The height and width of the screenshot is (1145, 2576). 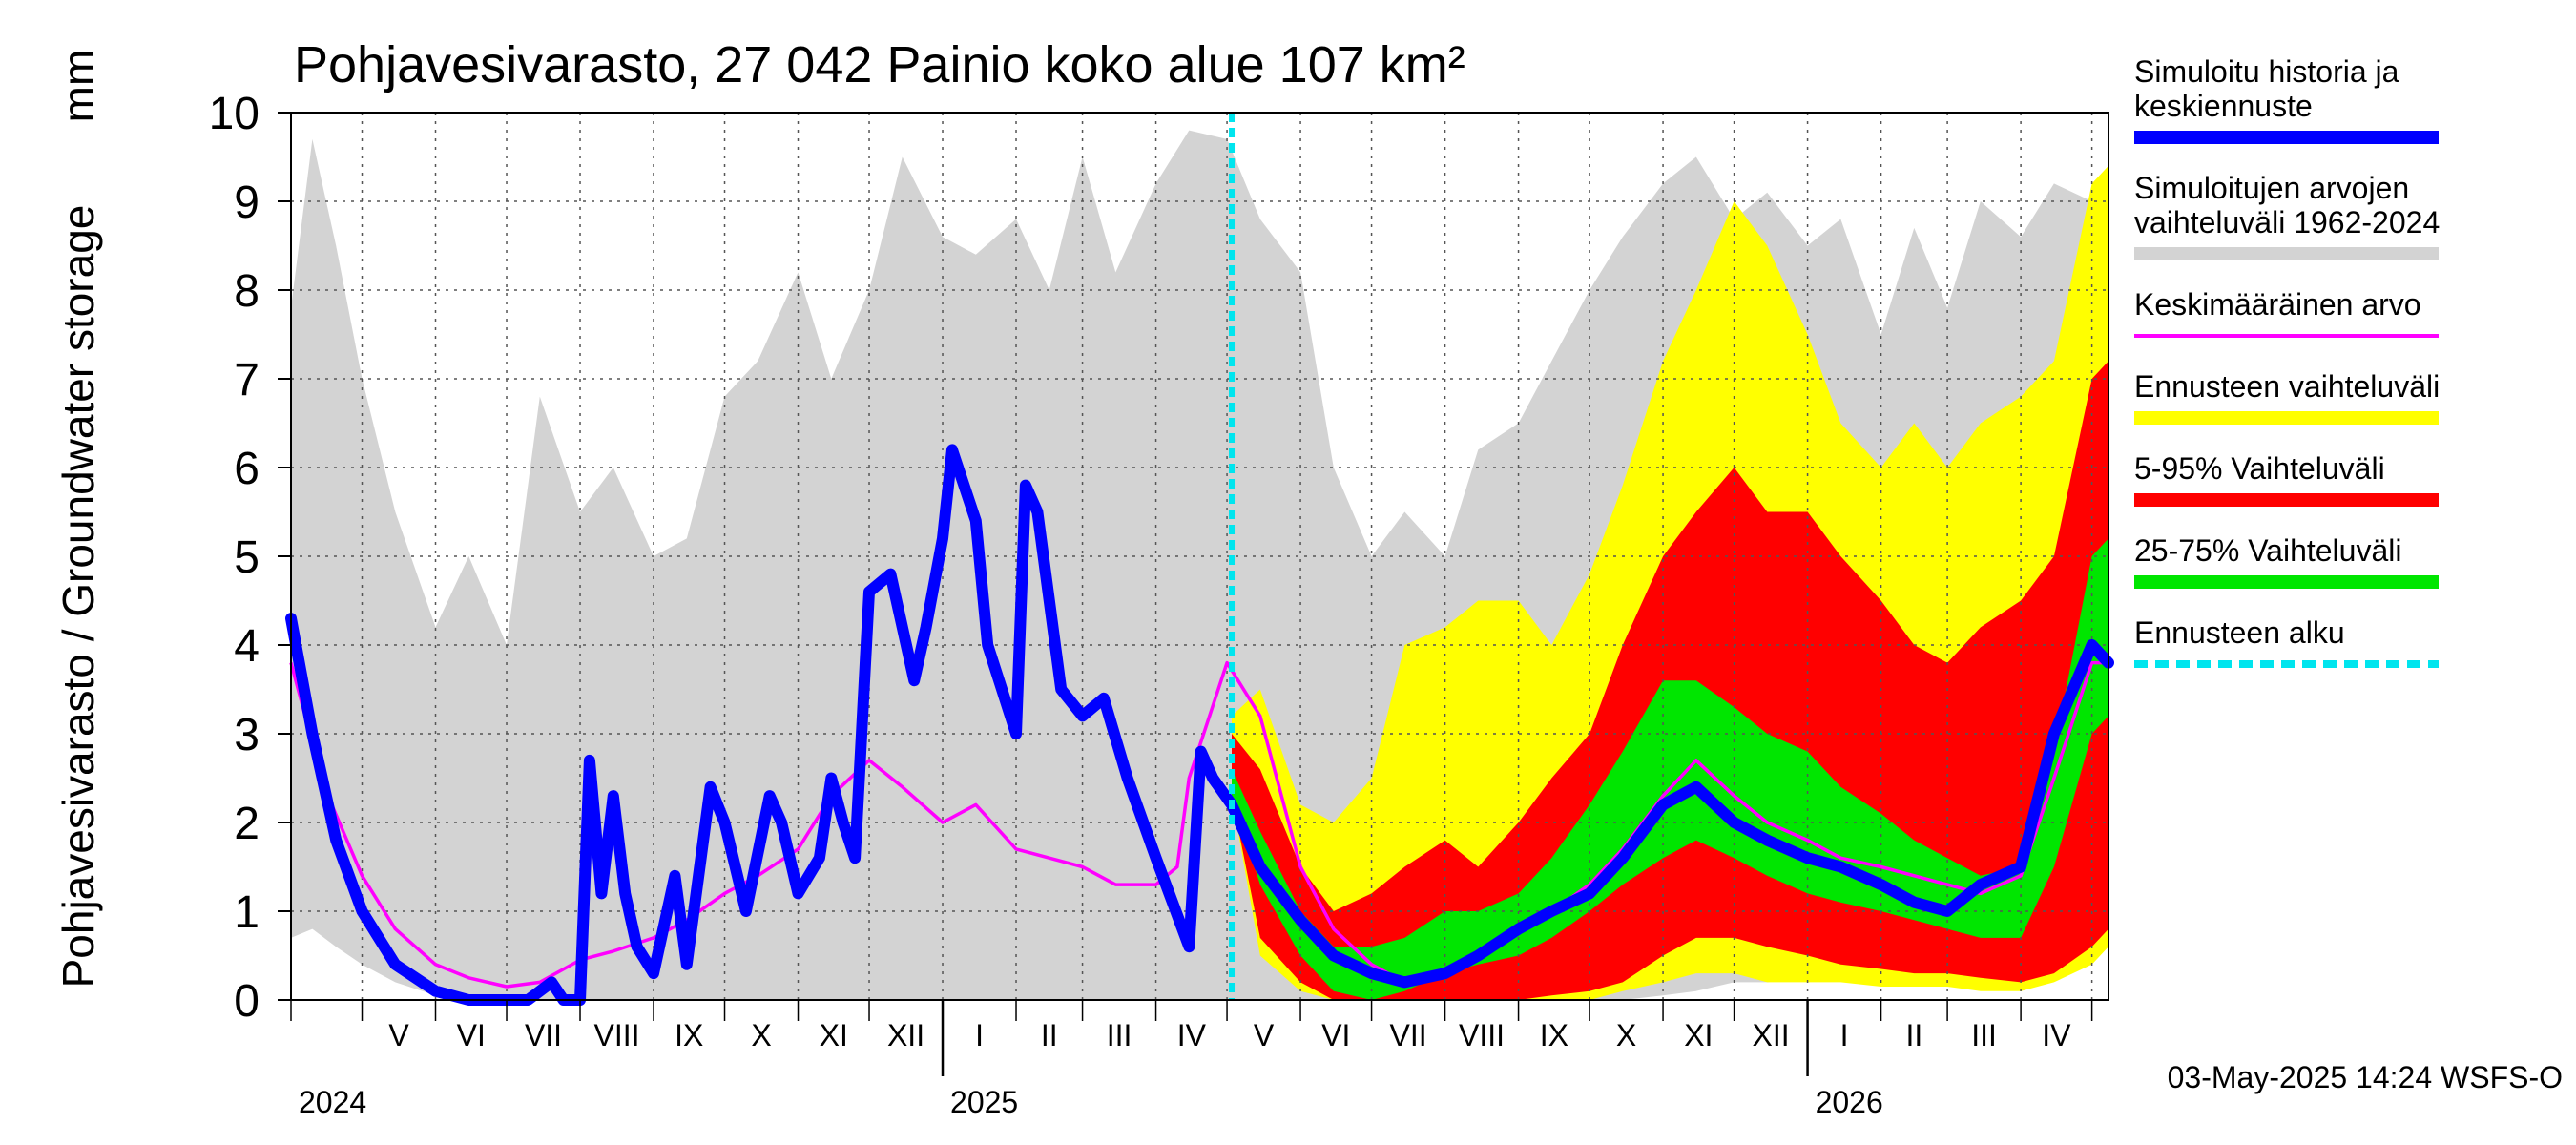 I want to click on y-tick-label: 9, so click(x=247, y=202).